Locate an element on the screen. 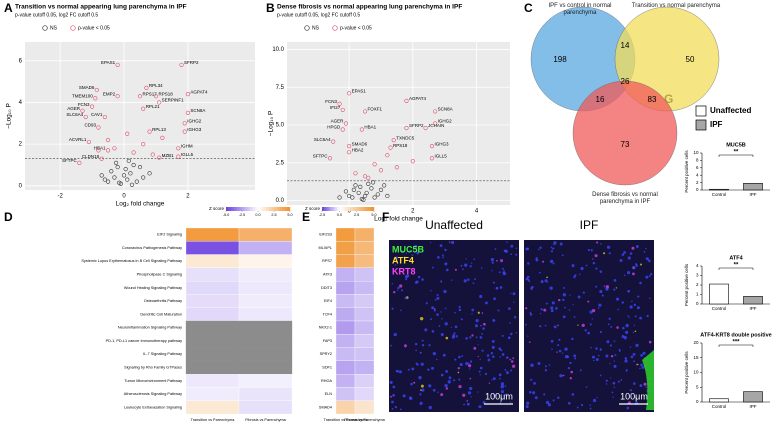 Image resolution: width=784 pixels, height=428 pixels. legend-label: IPF is located at coordinates (716, 124).